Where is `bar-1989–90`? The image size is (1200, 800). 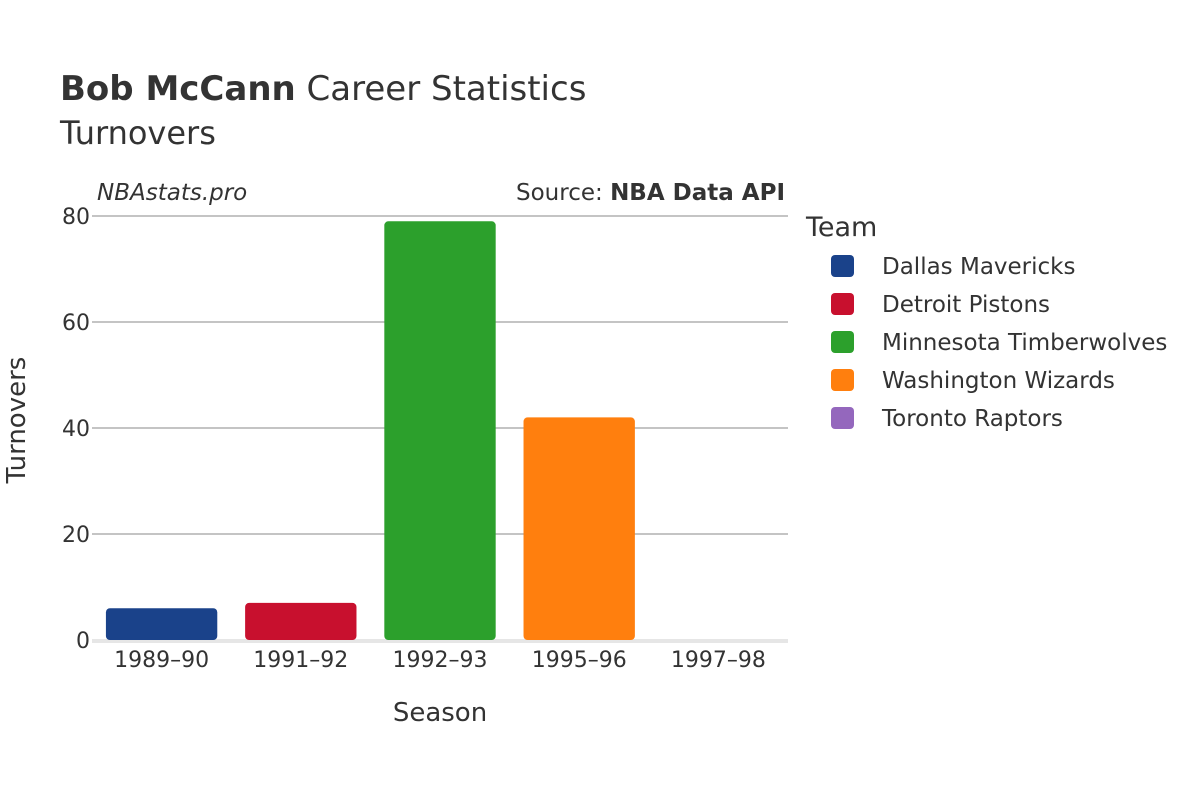
bar-1989–90 is located at coordinates (161, 624).